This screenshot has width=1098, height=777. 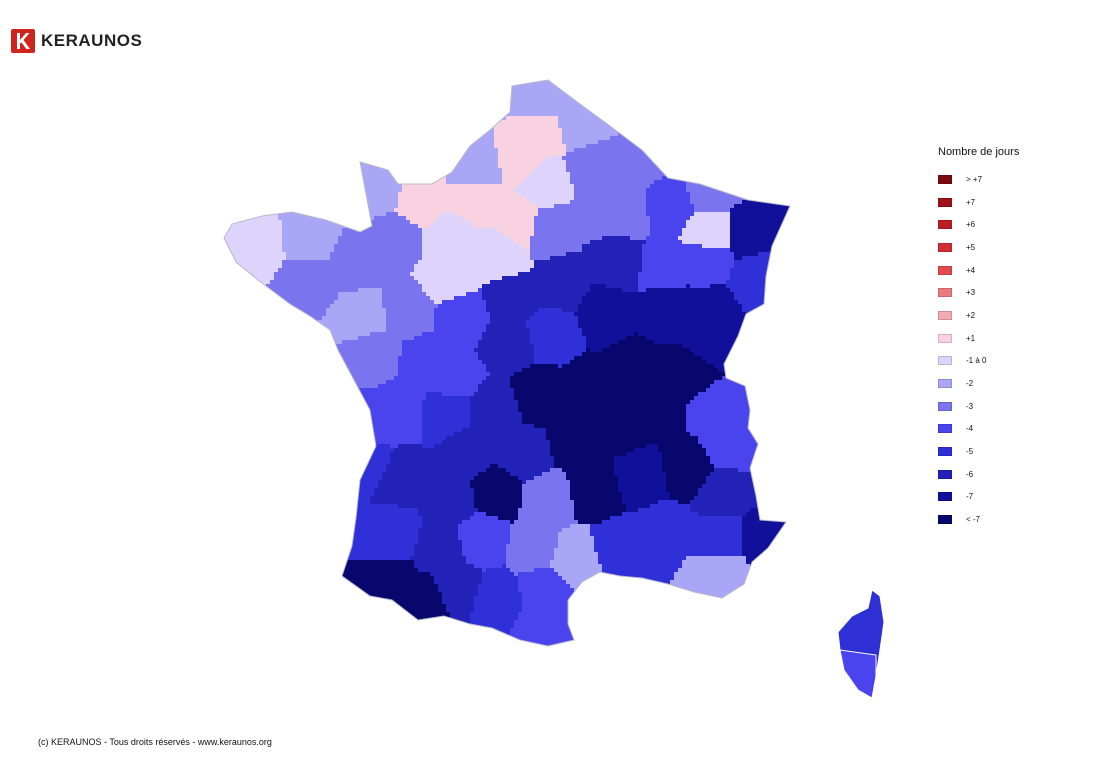 What do you see at coordinates (970, 292) in the screenshot?
I see `legend-label: +3` at bounding box center [970, 292].